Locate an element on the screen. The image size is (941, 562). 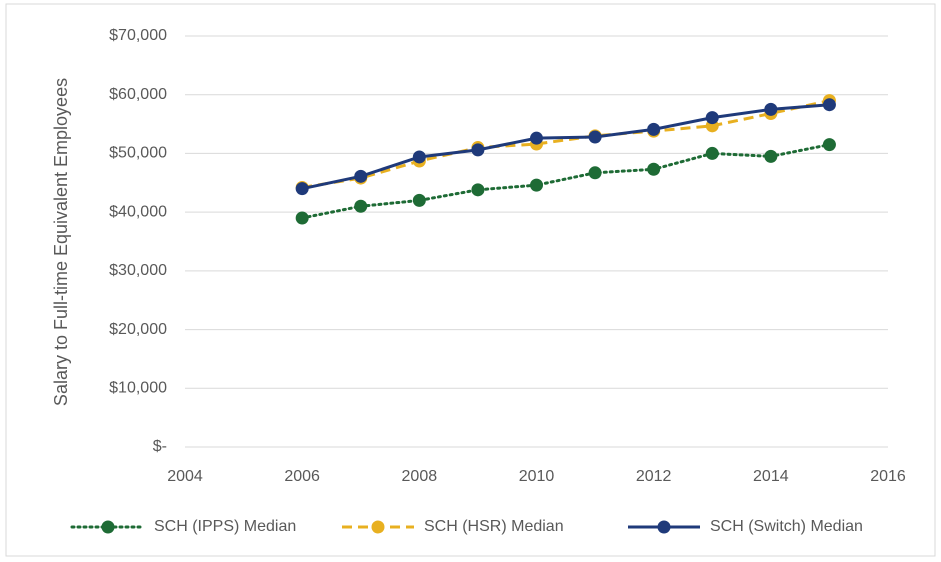
x-tick-label: 2014 is located at coordinates (771, 476).